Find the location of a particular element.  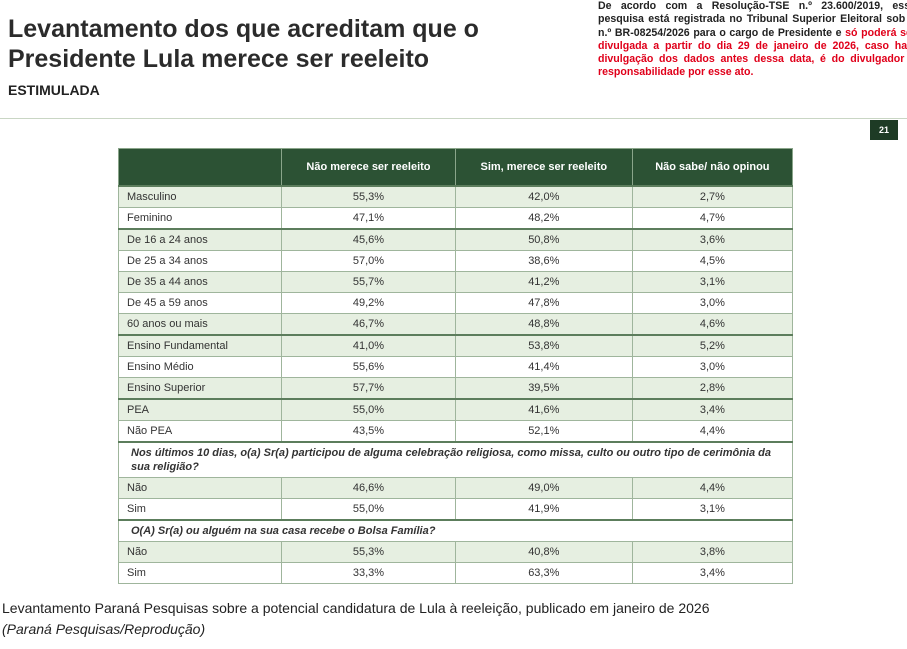

data-row: 60 anos ou mais 46,7% 48,8% 4,6% is located at coordinates (455, 324).